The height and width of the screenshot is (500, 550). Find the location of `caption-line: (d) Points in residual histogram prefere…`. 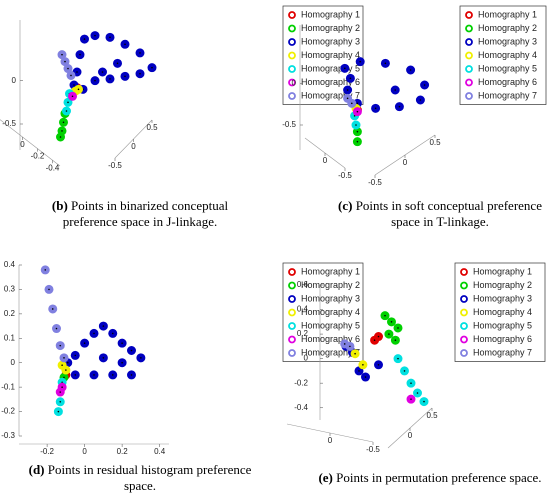

caption-line: (d) Points in residual histogram prefere… is located at coordinates (140, 470).